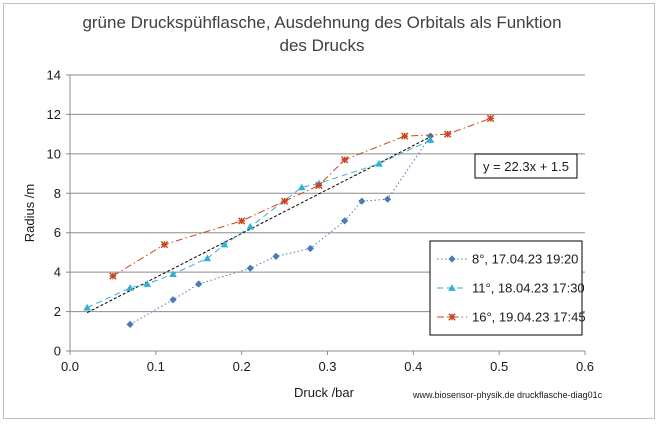 The image size is (661, 424). What do you see at coordinates (57, 193) in the screenshot?
I see `y-tick-label: 8` at bounding box center [57, 193].